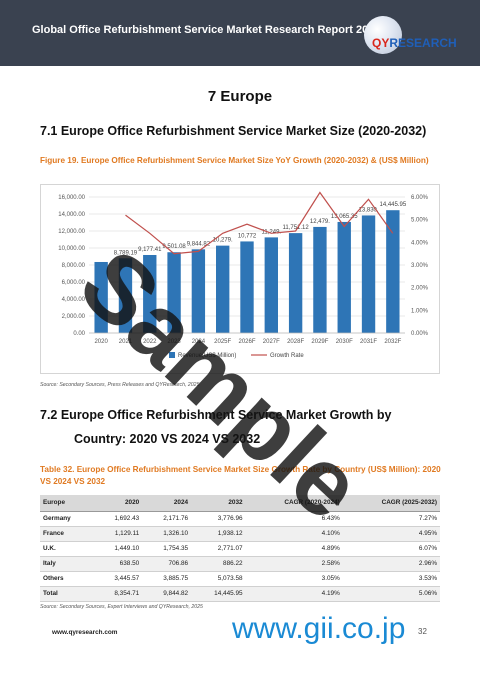  Describe the element at coordinates (71, 198) in the screenshot. I see `y-left-tick-label: 16,000.00` at that location.